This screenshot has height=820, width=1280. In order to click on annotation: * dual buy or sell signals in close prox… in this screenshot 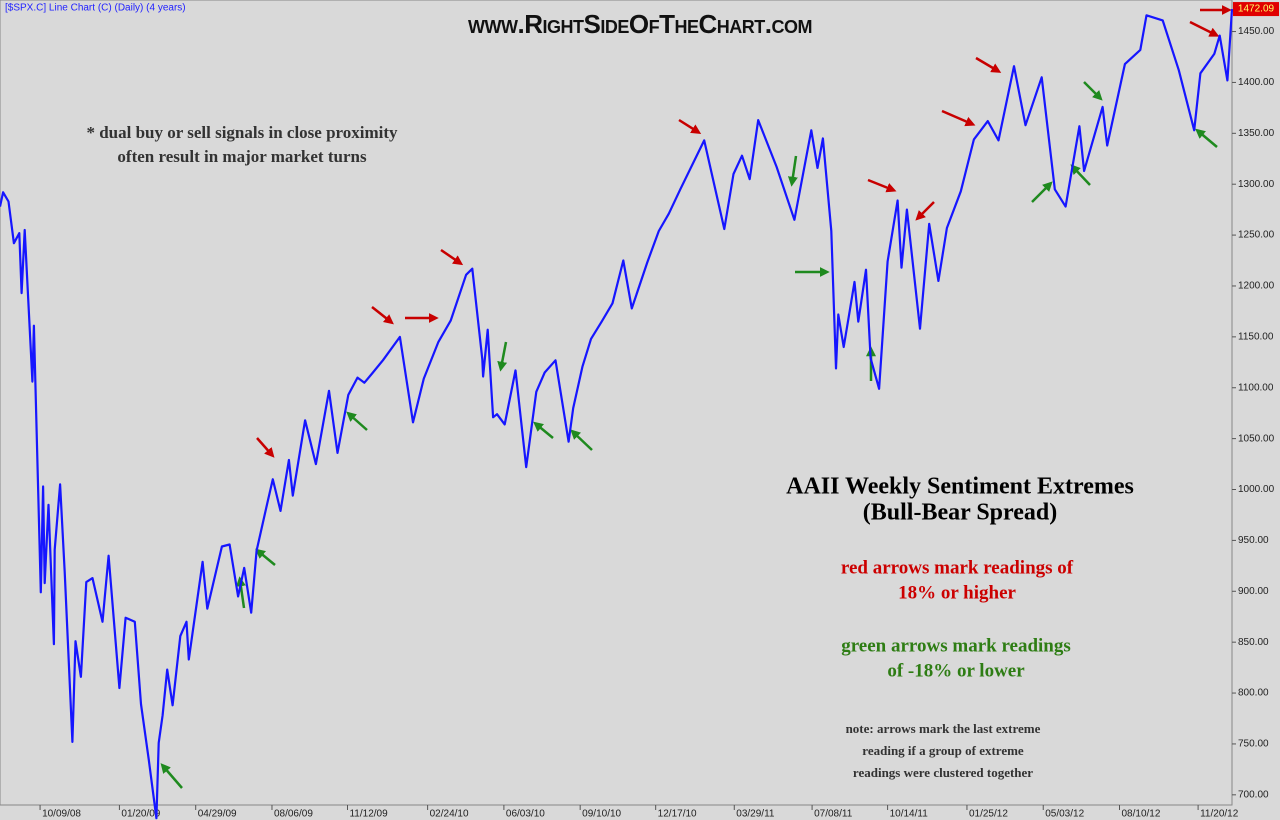, I will do `click(242, 132)`.